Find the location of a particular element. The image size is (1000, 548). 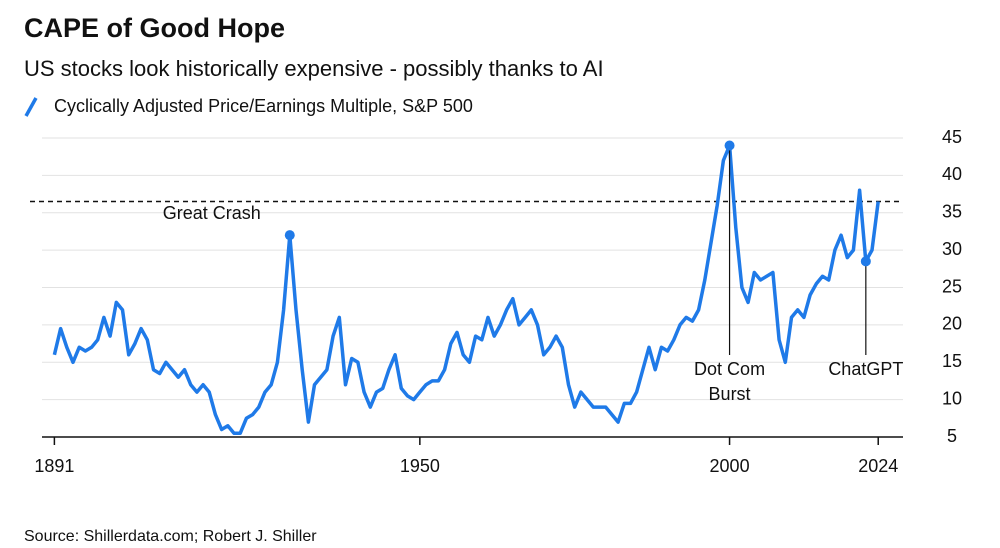

x-tick-label: 1950 is located at coordinates (420, 466).